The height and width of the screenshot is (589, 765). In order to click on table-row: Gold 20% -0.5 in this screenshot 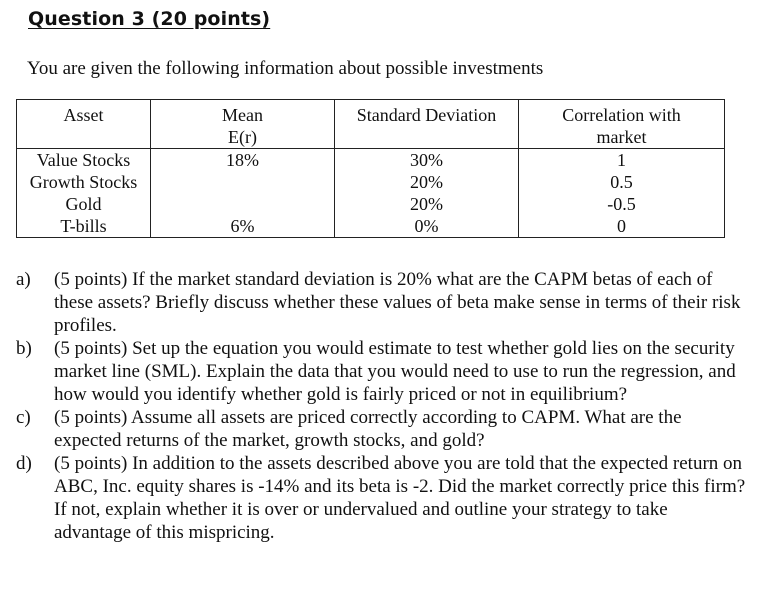, I will do `click(370, 204)`.